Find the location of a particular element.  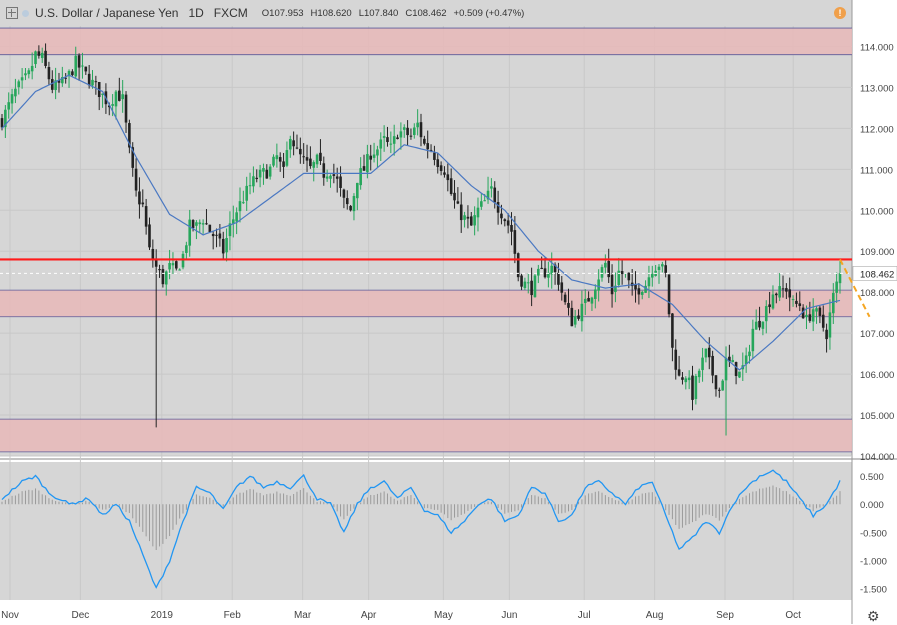

x-tick-label: Apr is located at coordinates (369, 615).